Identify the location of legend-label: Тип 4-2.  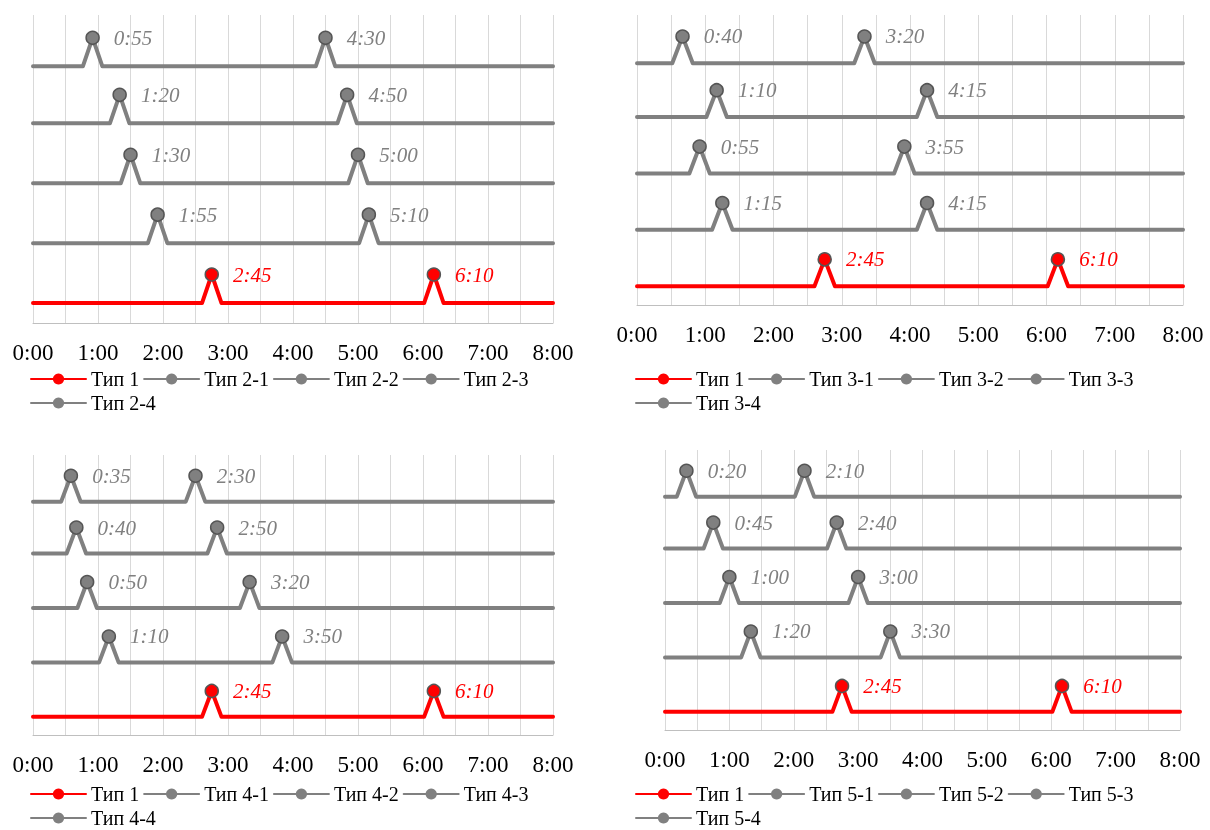
(366, 794).